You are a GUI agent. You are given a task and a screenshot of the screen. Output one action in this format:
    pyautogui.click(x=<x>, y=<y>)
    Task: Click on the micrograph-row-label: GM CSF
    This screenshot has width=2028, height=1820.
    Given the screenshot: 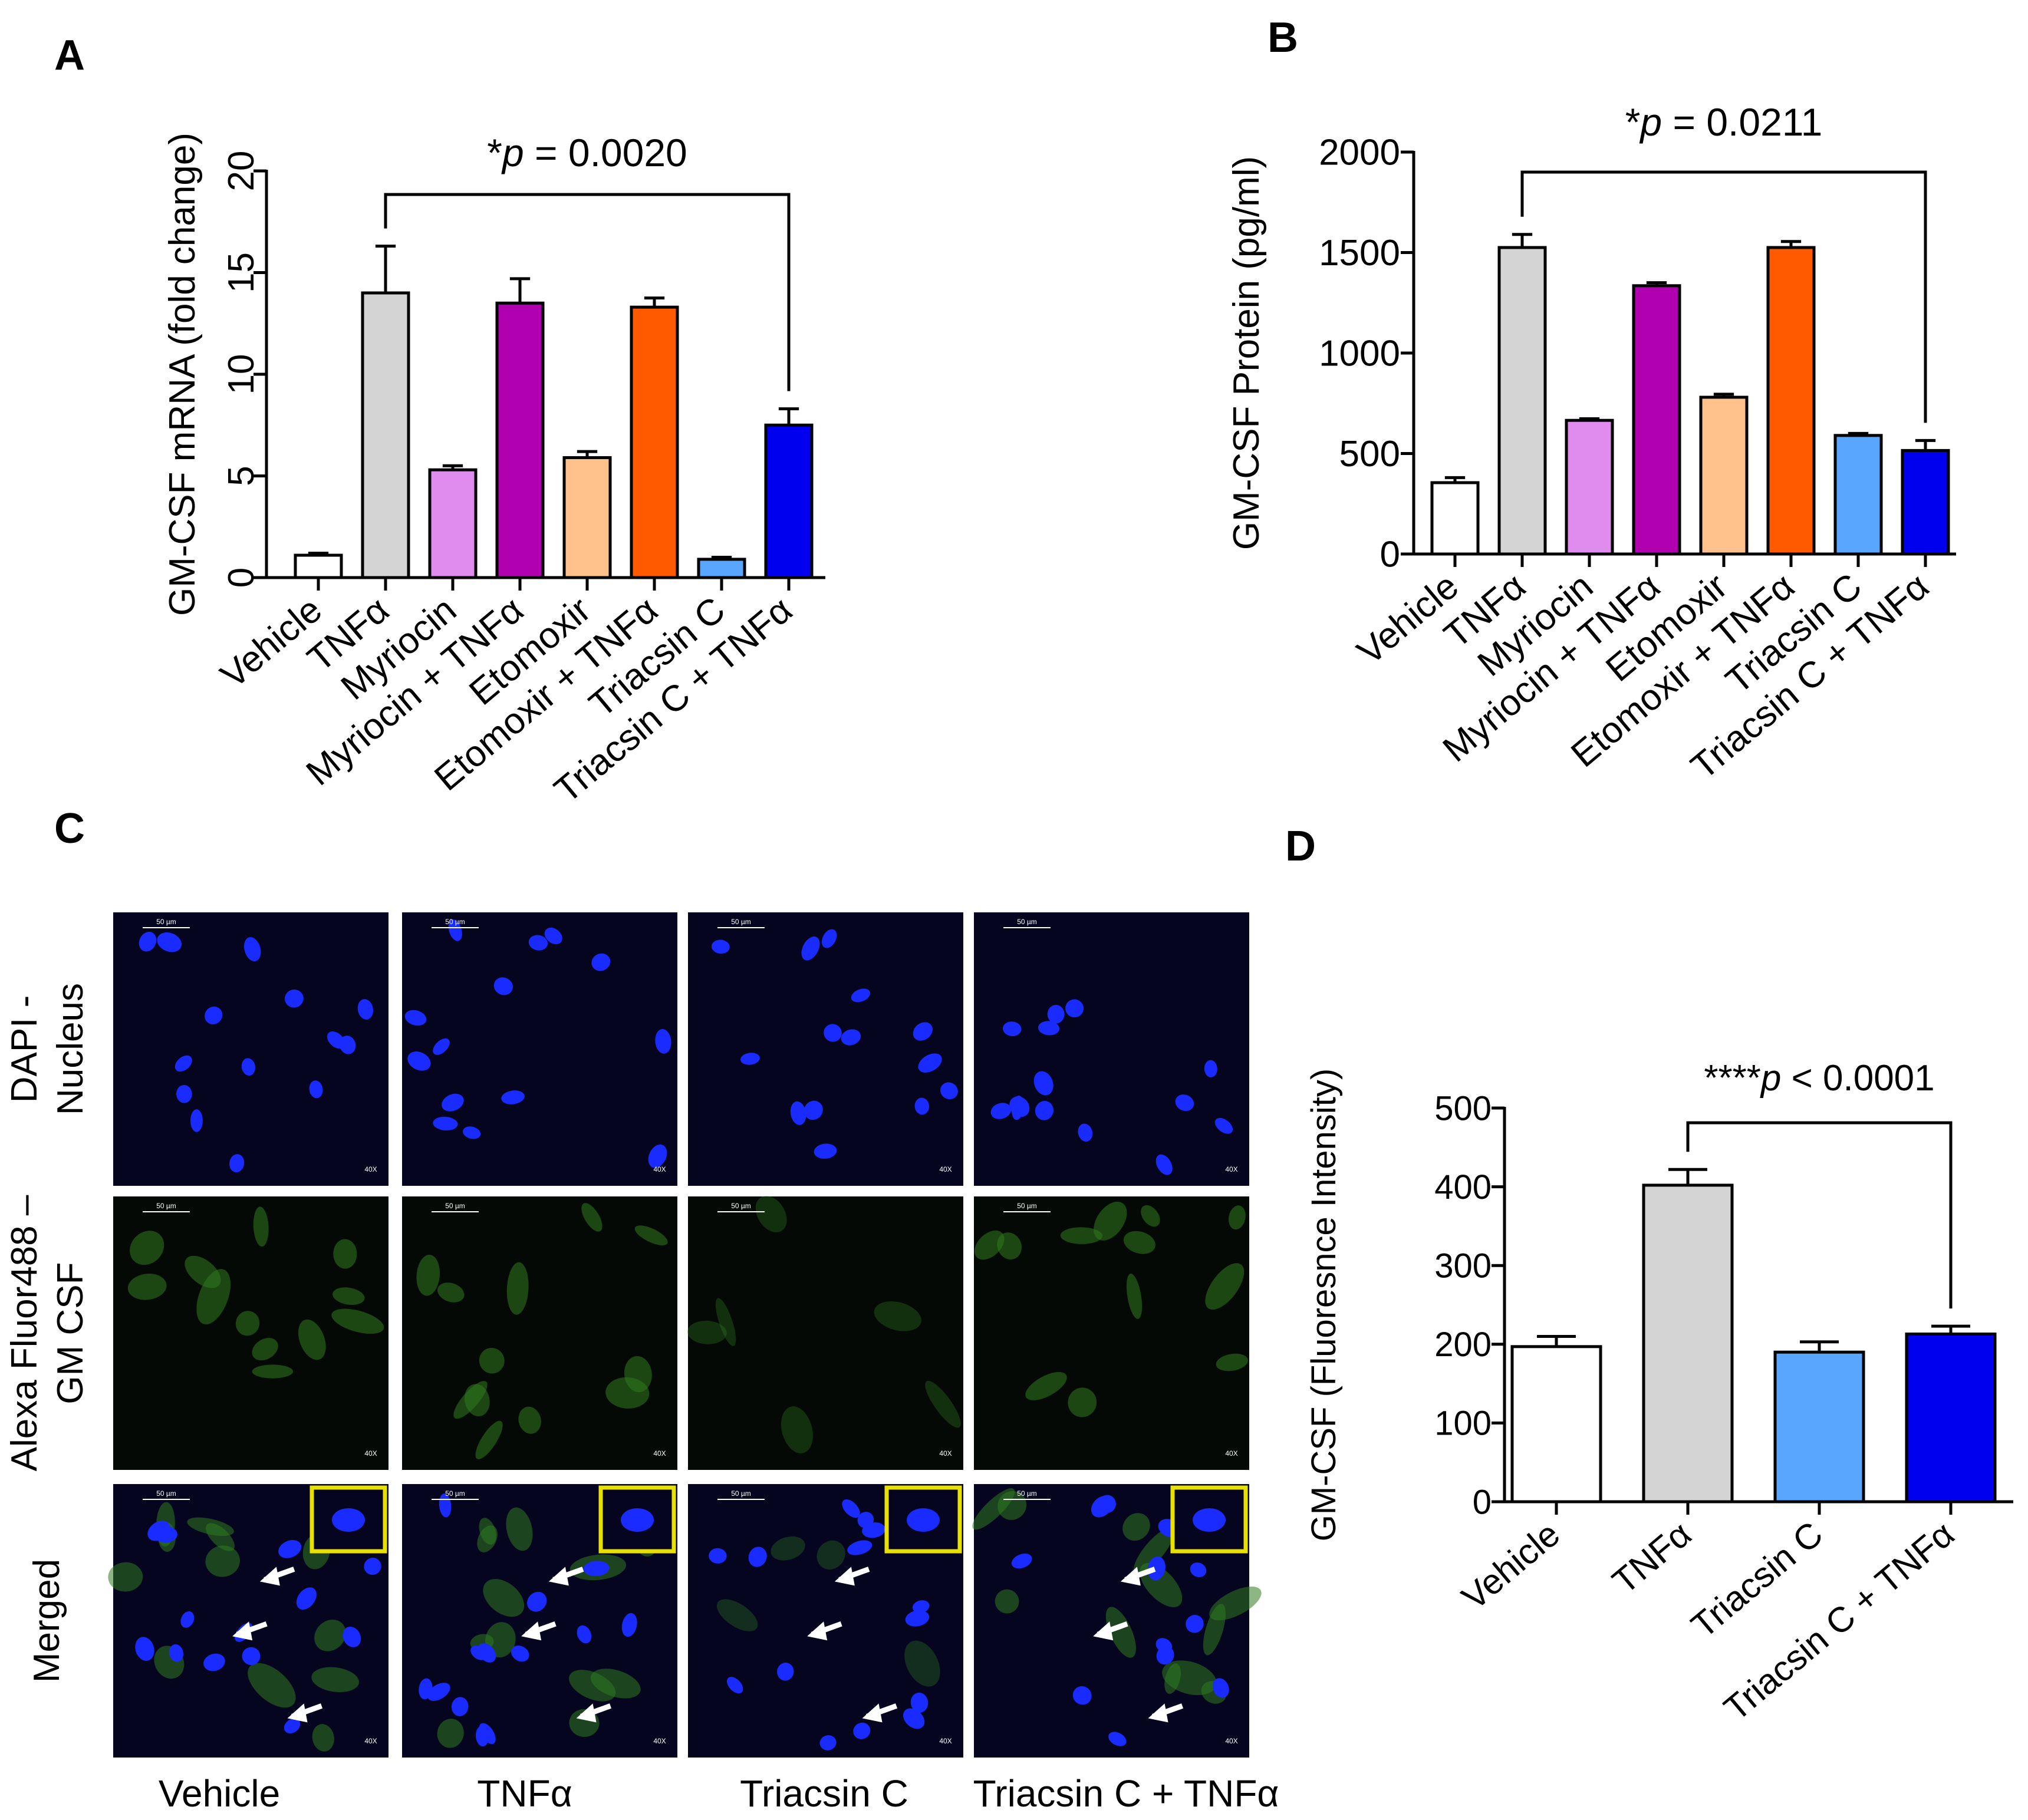 What is the action you would take?
    pyautogui.click(x=70, y=1333)
    